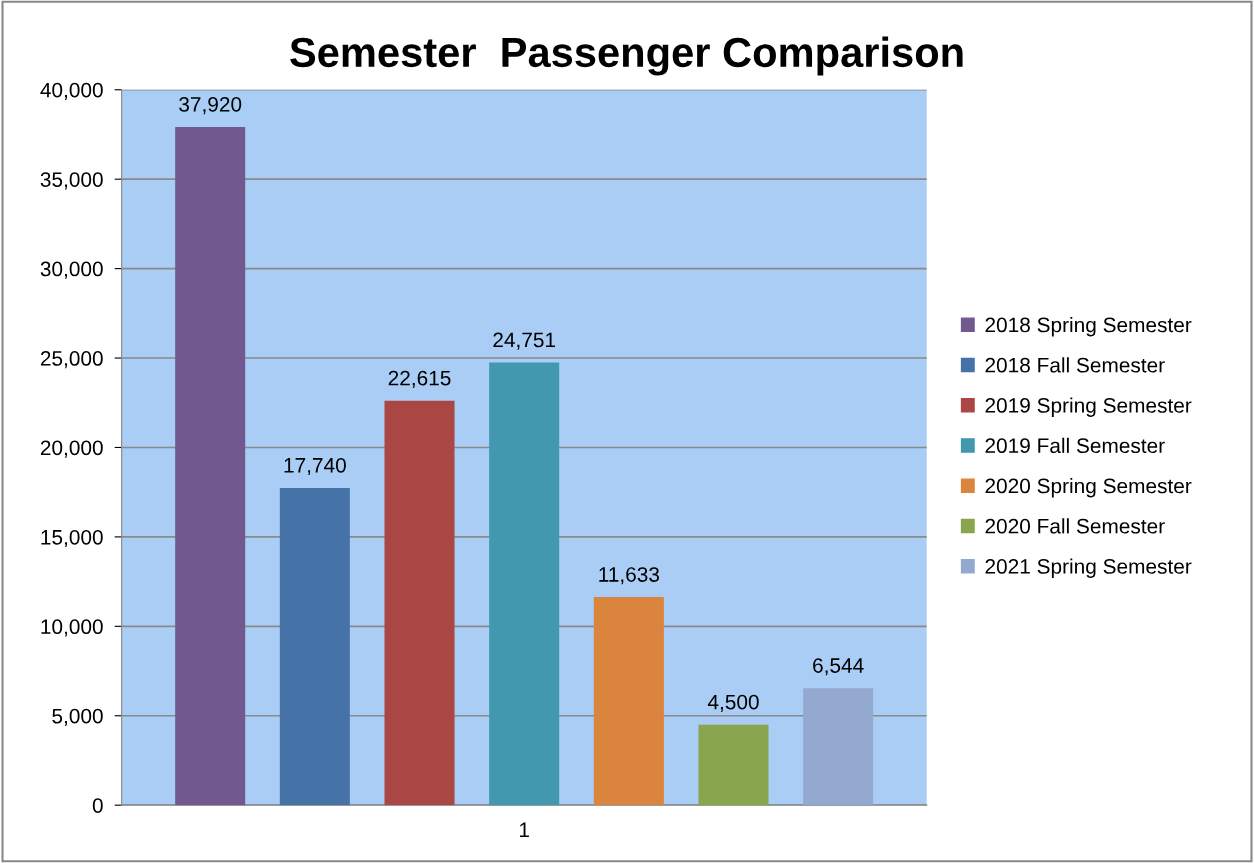  Describe the element at coordinates (1088, 326) in the screenshot. I see `legend-label: 2018 Spring Semester` at that location.